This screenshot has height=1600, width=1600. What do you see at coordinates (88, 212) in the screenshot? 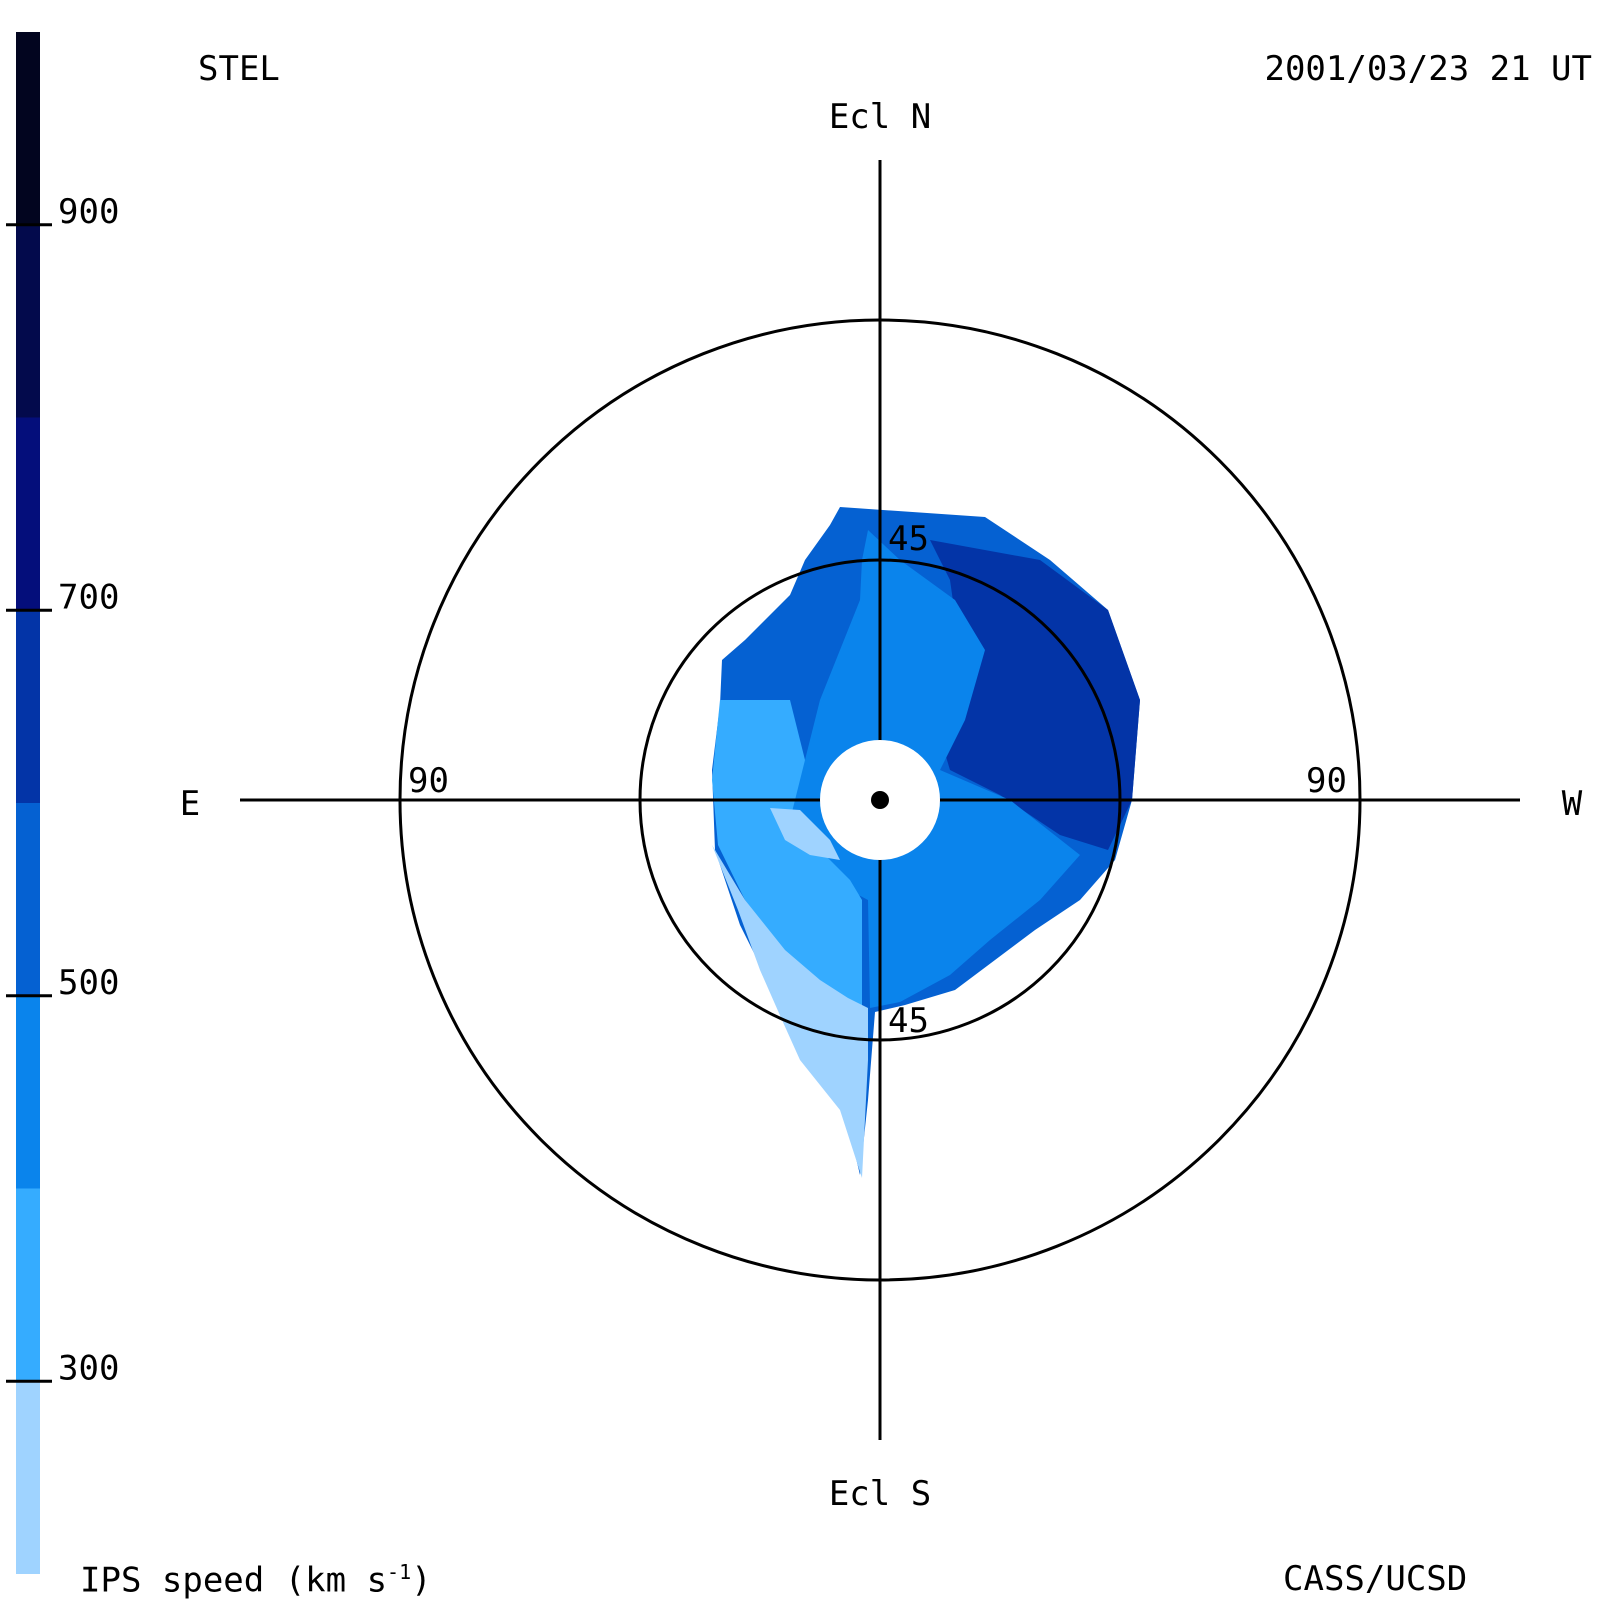
I see `colorbar-tick-label-900: 900` at bounding box center [88, 212].